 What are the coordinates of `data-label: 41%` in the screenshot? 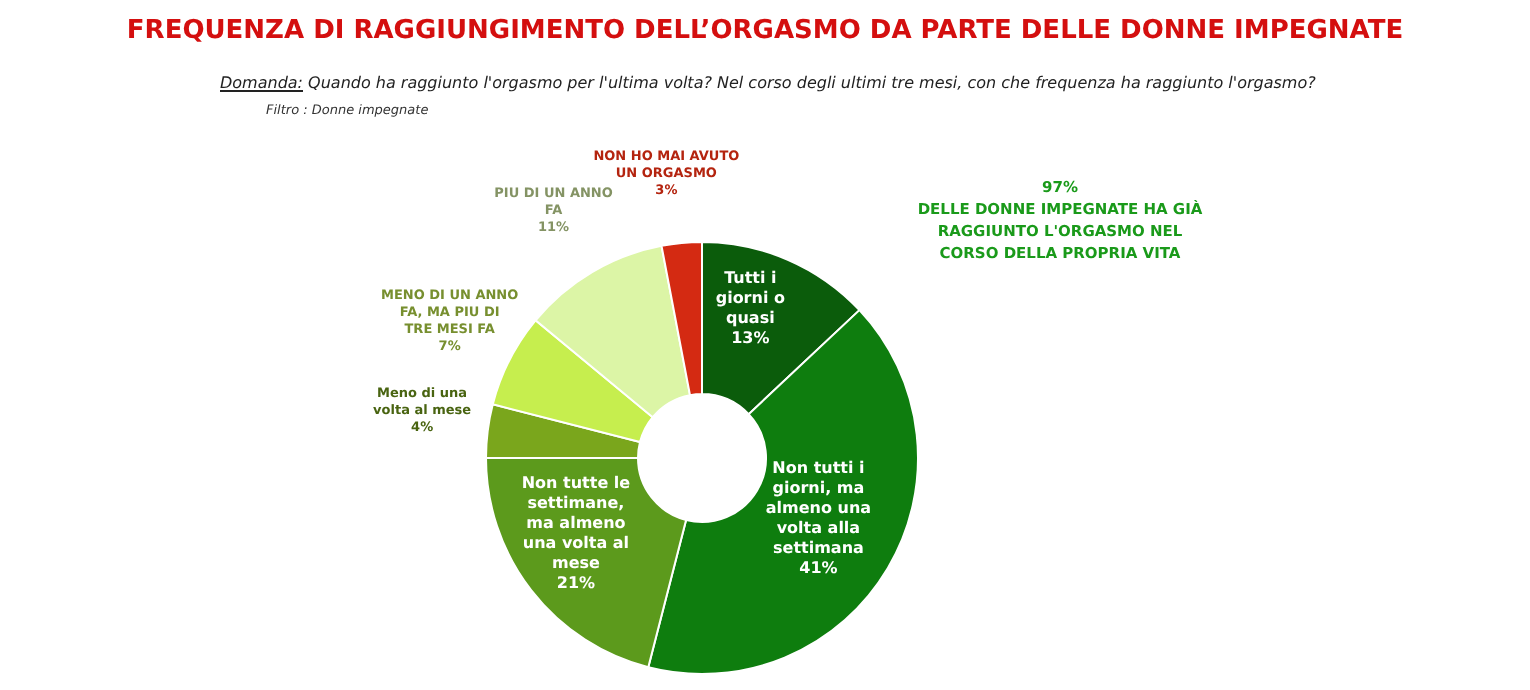 It's located at (818, 567).